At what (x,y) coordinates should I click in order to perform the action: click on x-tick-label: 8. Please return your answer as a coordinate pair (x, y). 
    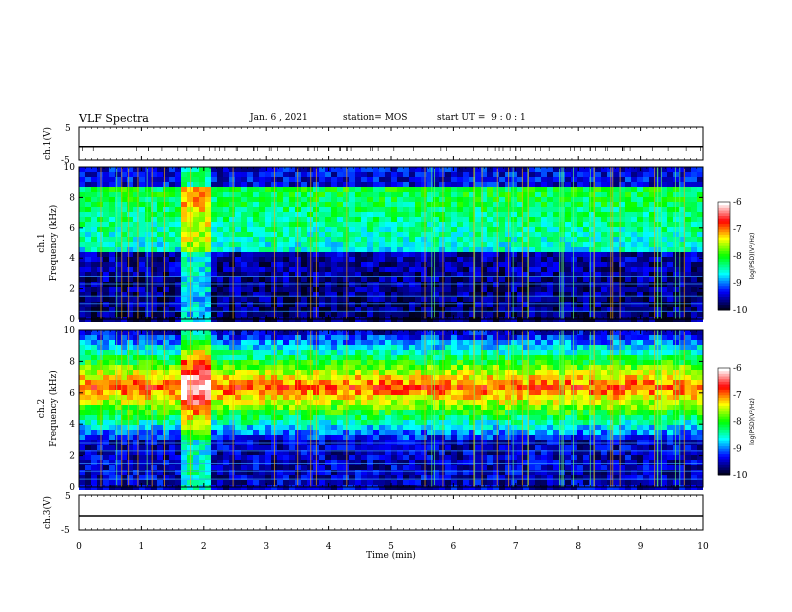
    Looking at the image, I should click on (578, 547).